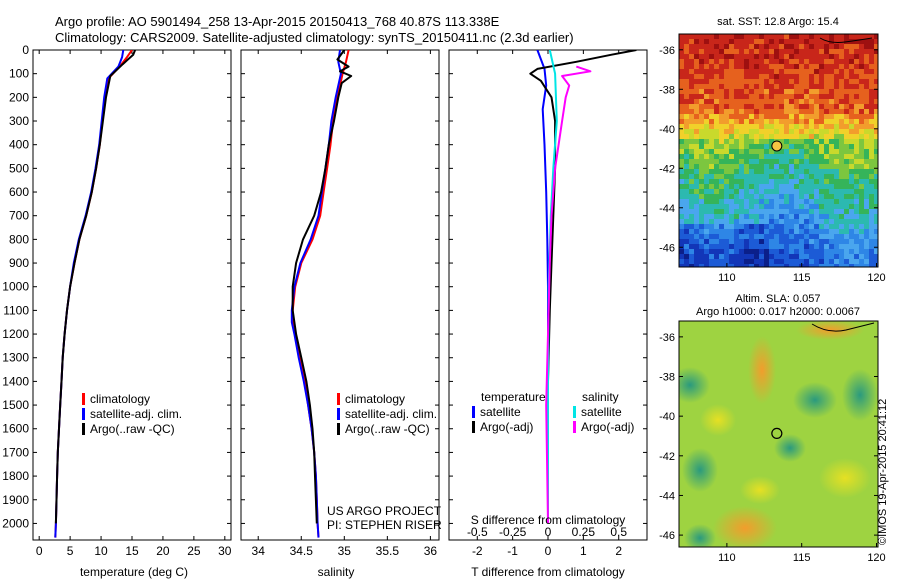 Image resolution: width=900 pixels, height=580 pixels. Describe the element at coordinates (548, 572) in the screenshot. I see `difference-xlabel: T difference from climatology` at that location.